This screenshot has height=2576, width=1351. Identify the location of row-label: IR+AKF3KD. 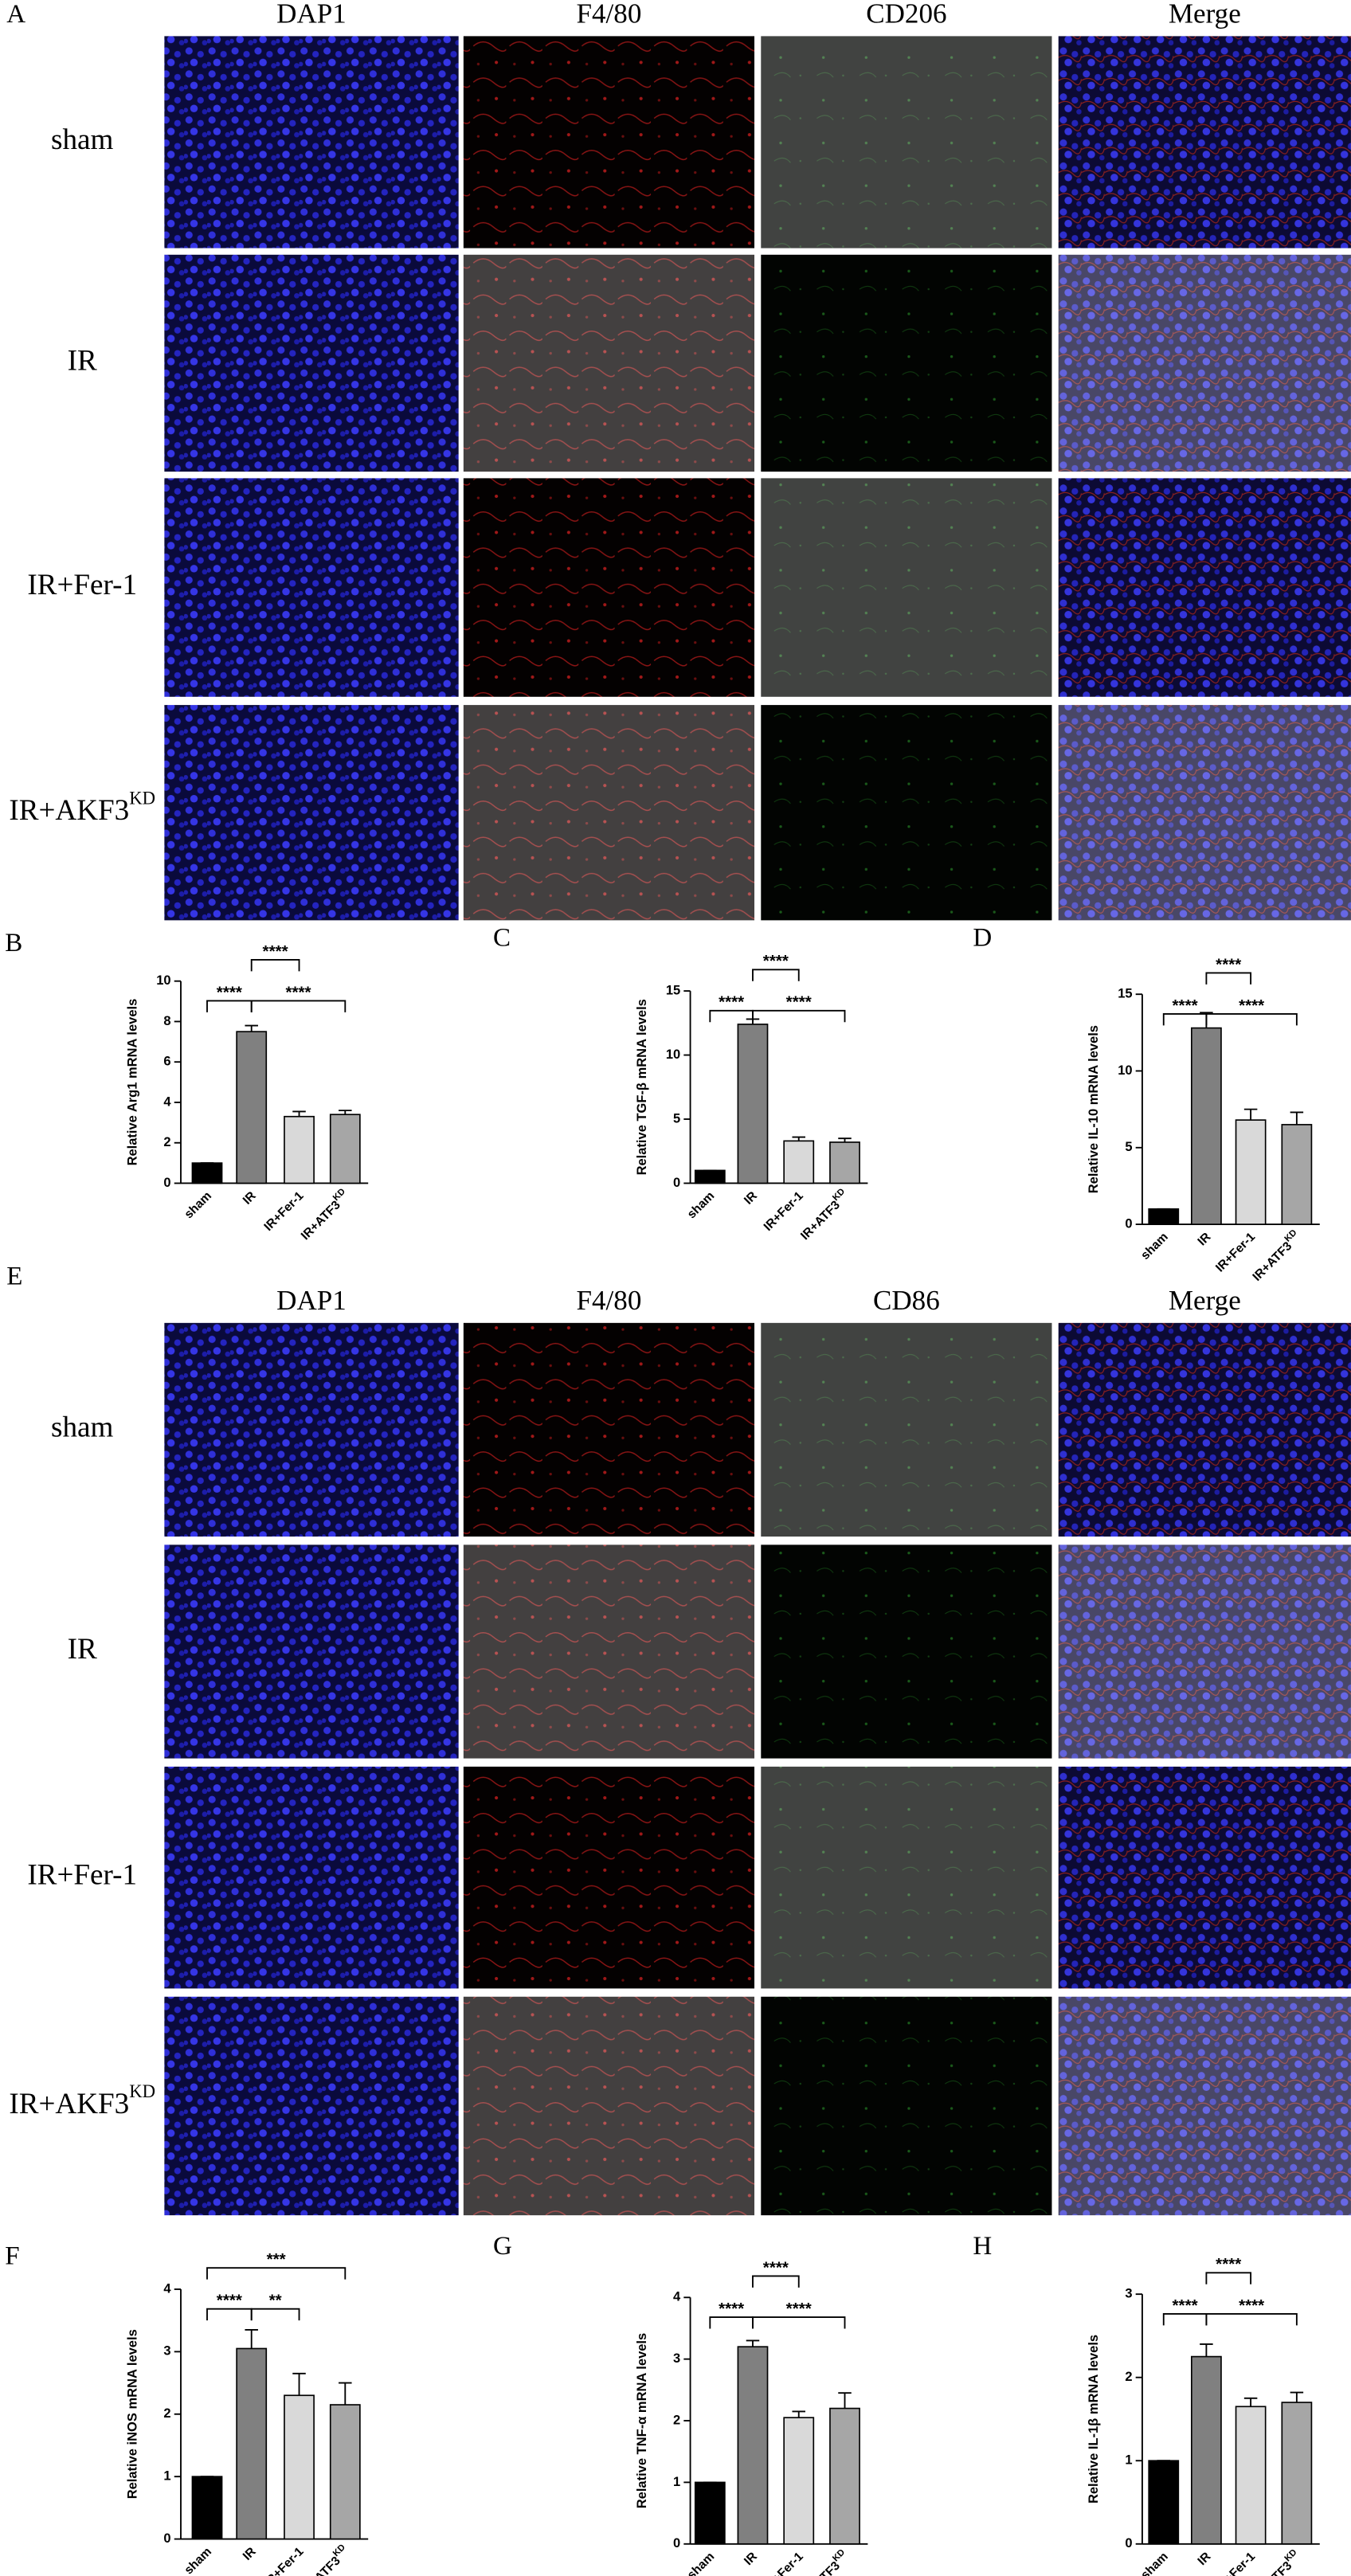
(82, 808).